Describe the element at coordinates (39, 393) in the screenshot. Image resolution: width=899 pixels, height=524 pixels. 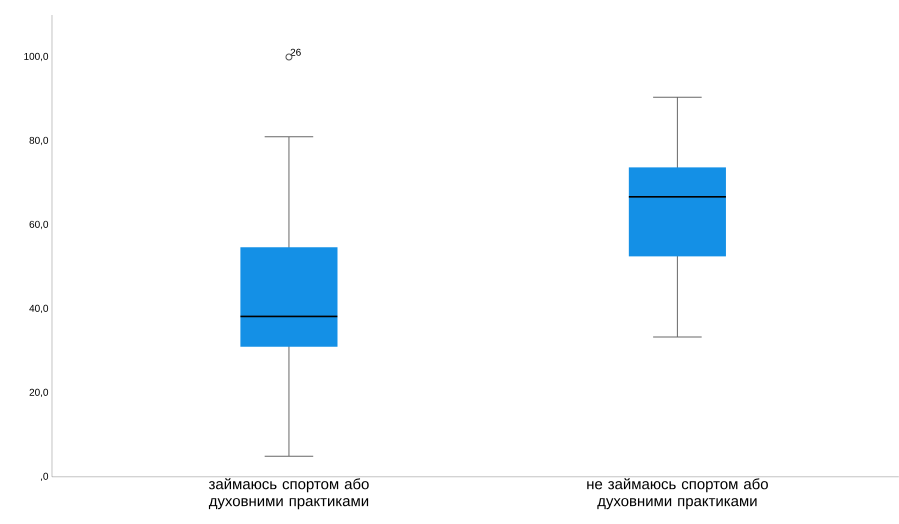
I see `y-tick-label: 20,0` at that location.